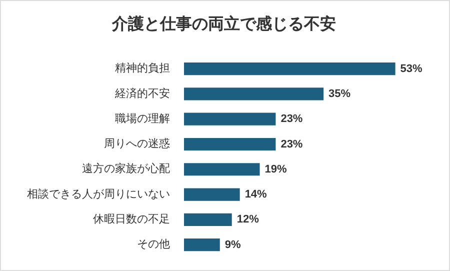  I want to click on data-label: 53%, so click(411, 68).